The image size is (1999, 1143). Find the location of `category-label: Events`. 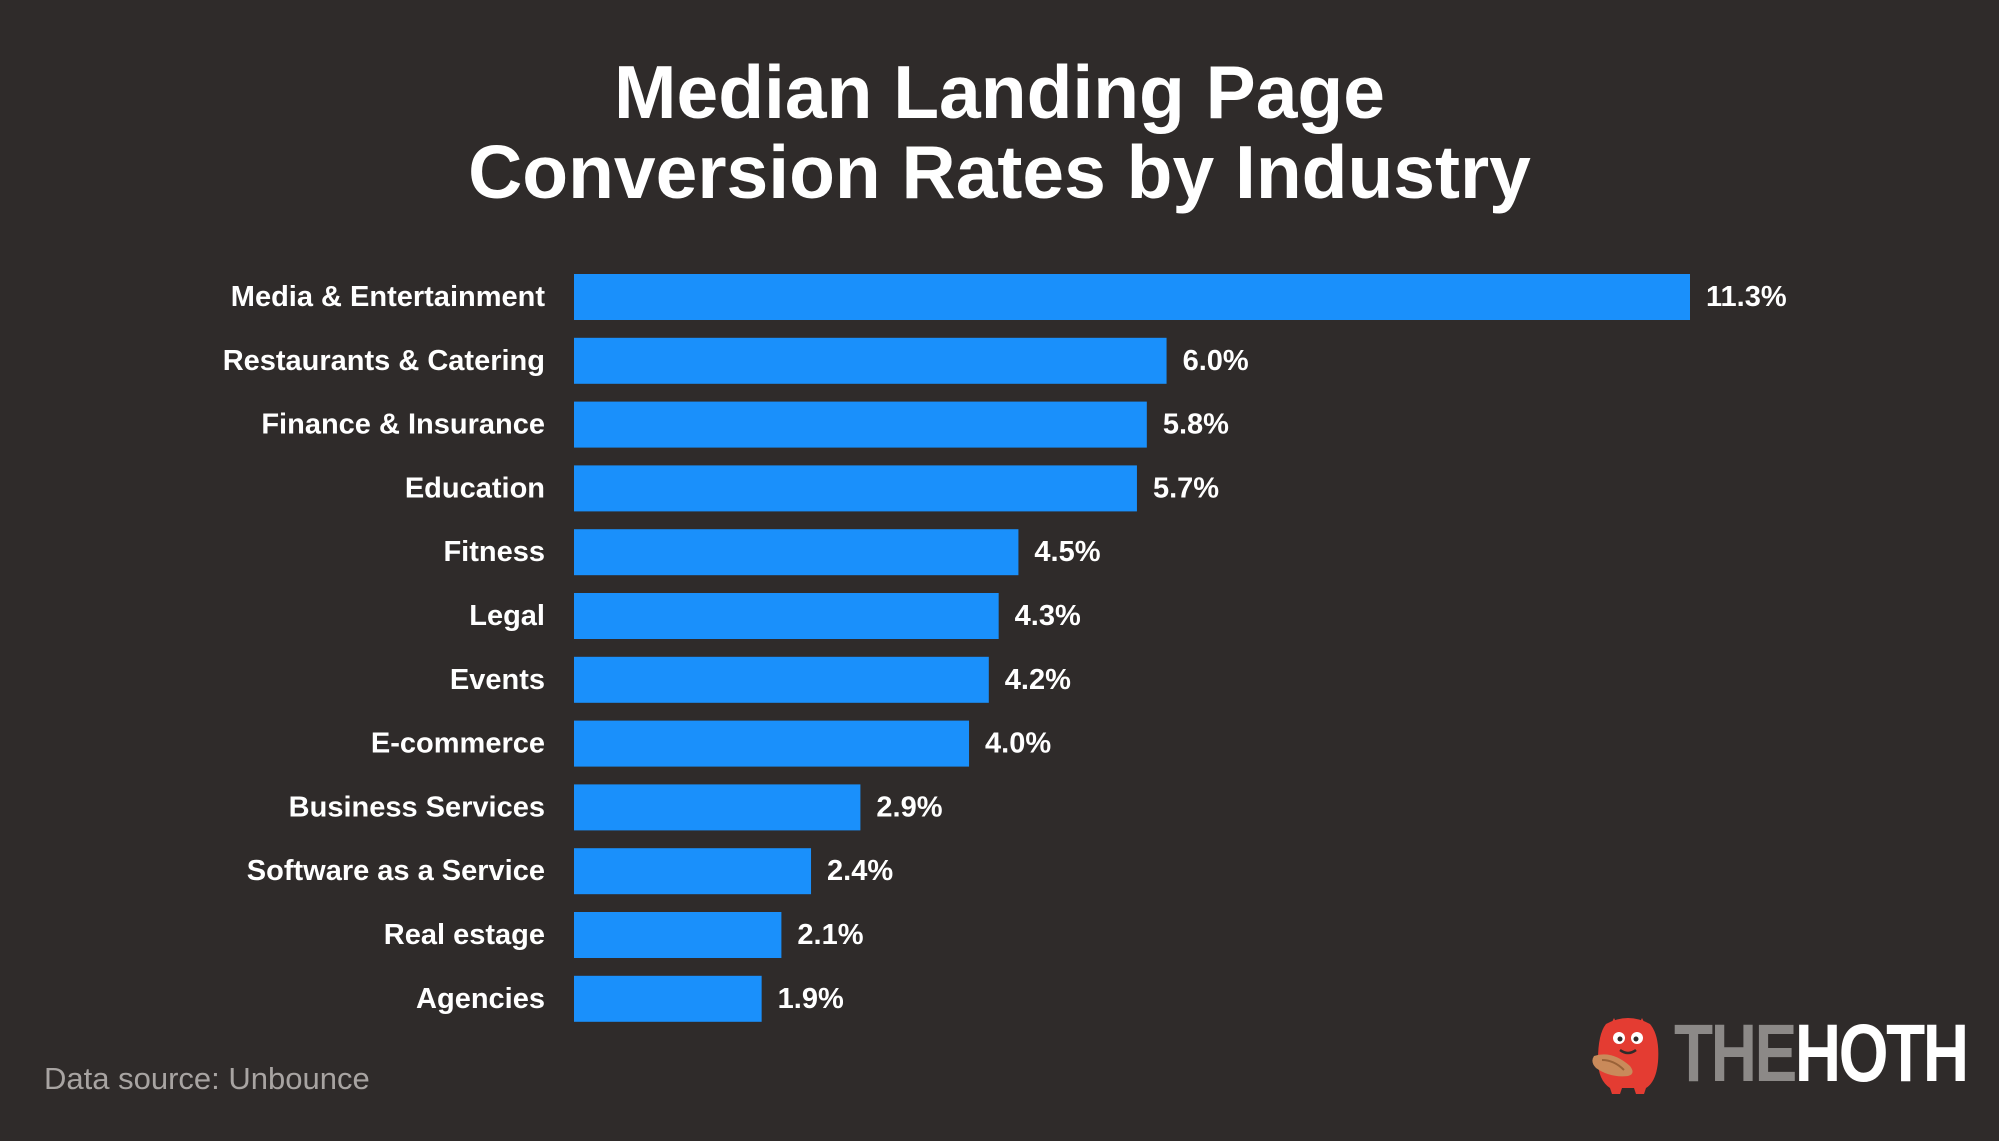

category-label: Events is located at coordinates (497, 680).